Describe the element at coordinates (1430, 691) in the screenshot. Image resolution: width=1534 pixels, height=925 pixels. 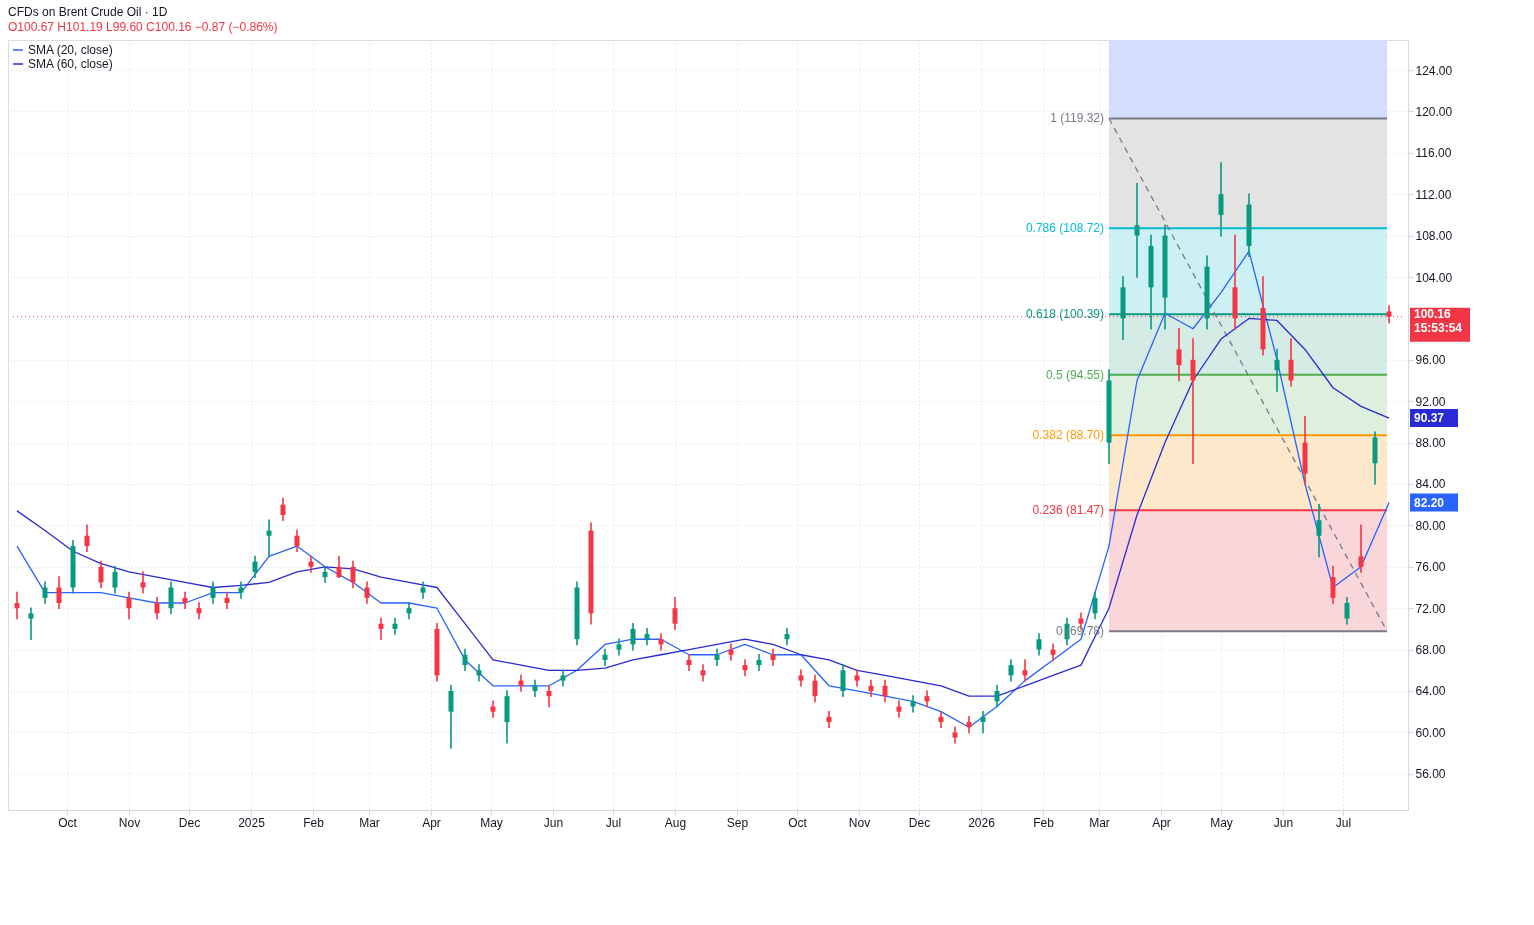
I see `y-tick-label: 64.00` at that location.